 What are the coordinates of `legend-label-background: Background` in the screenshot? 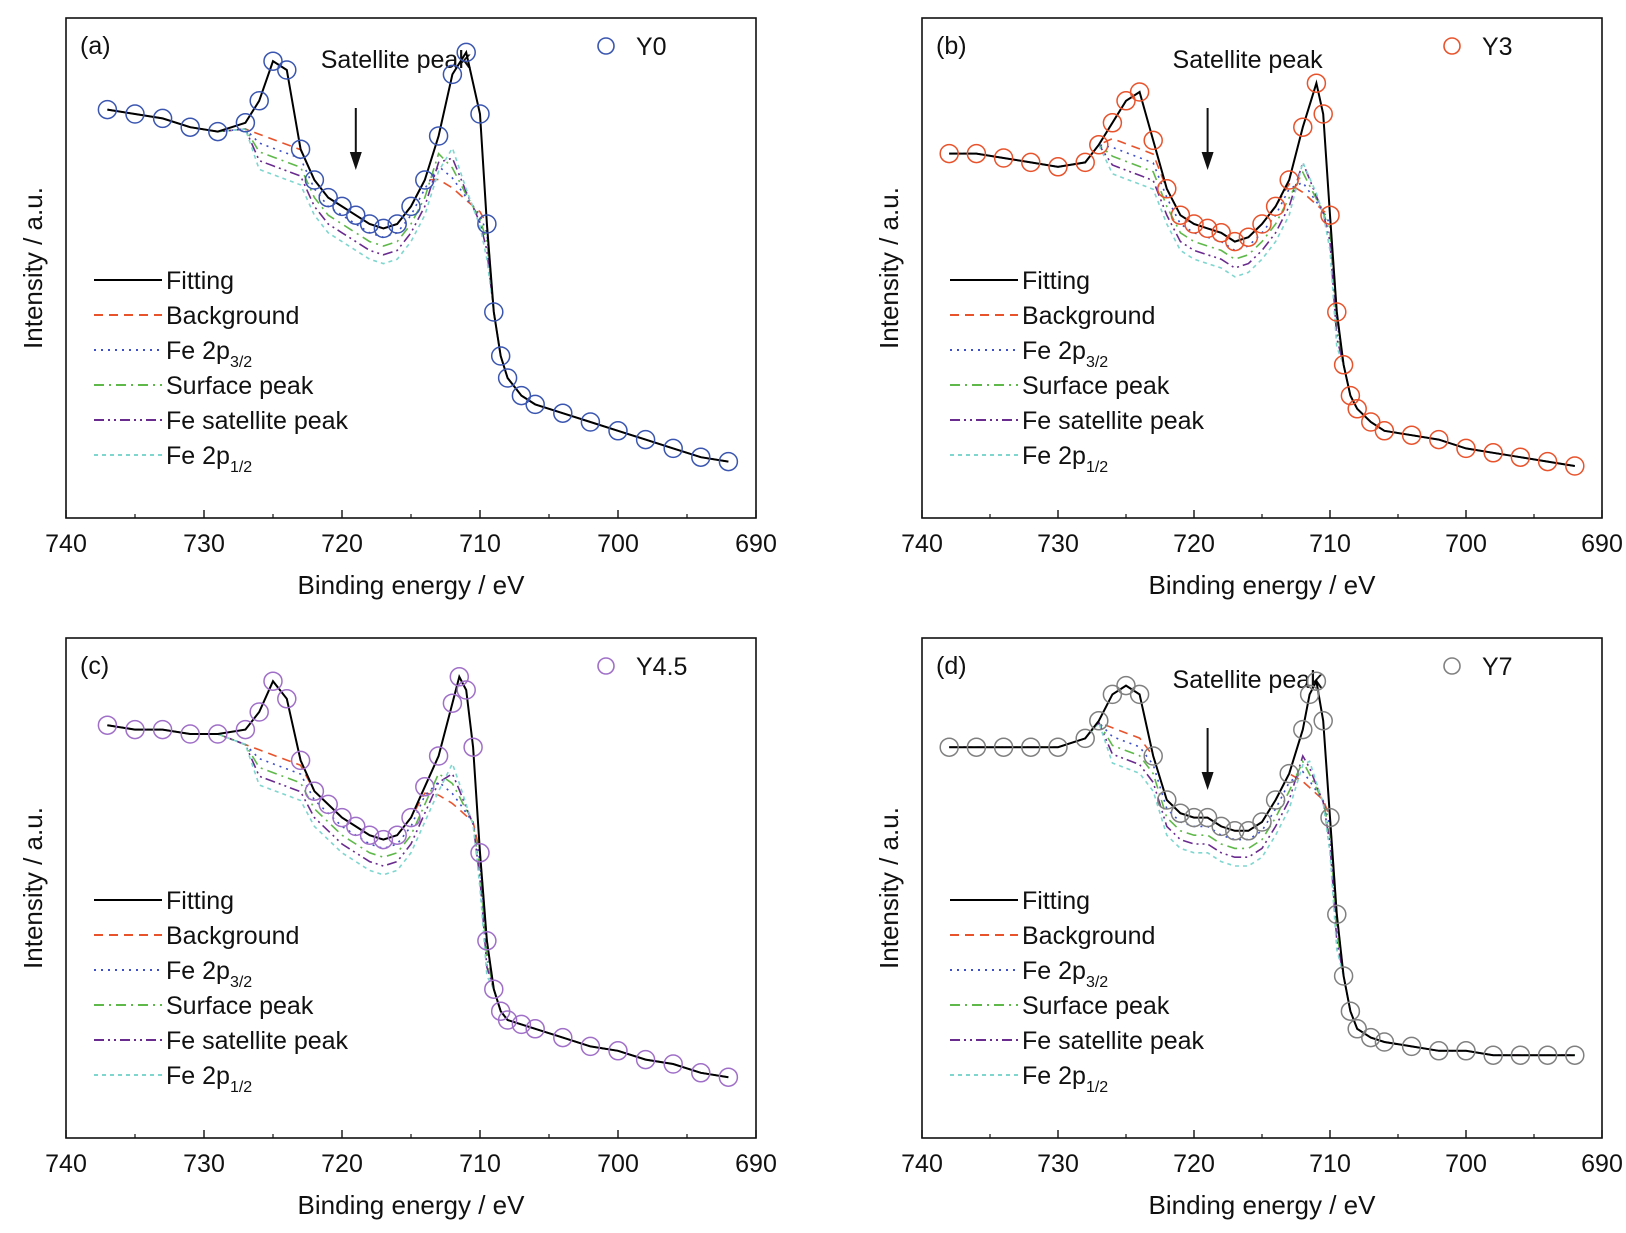 It's located at (1088, 936).